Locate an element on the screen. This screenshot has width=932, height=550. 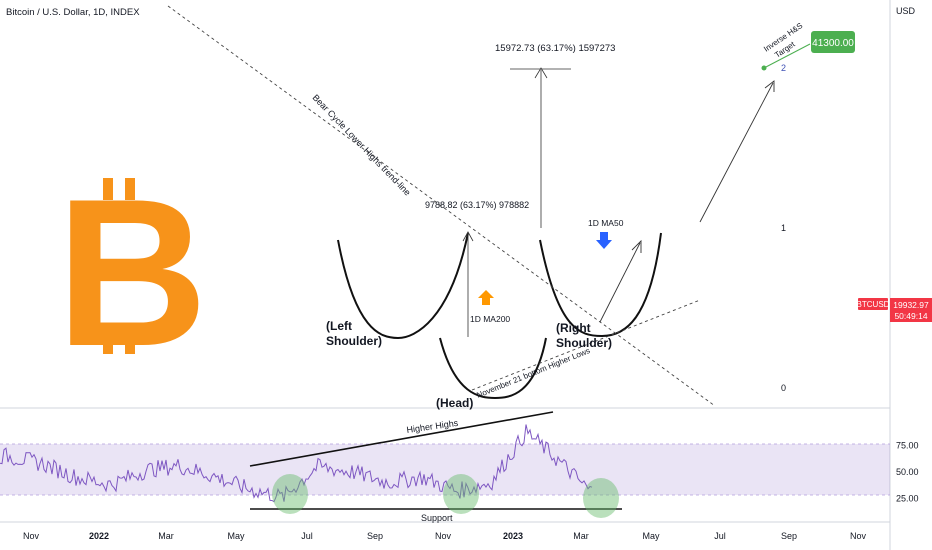
rsi-tick-label: 50.00 is located at coordinates (907, 472).